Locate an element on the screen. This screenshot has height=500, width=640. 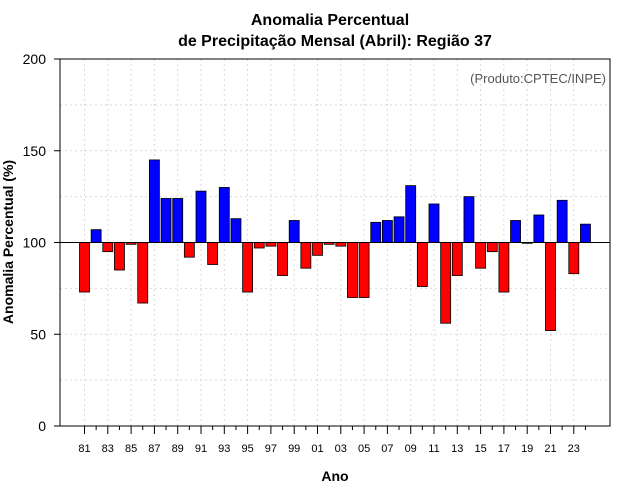
x-tick-label: 89 is located at coordinates (178, 449).